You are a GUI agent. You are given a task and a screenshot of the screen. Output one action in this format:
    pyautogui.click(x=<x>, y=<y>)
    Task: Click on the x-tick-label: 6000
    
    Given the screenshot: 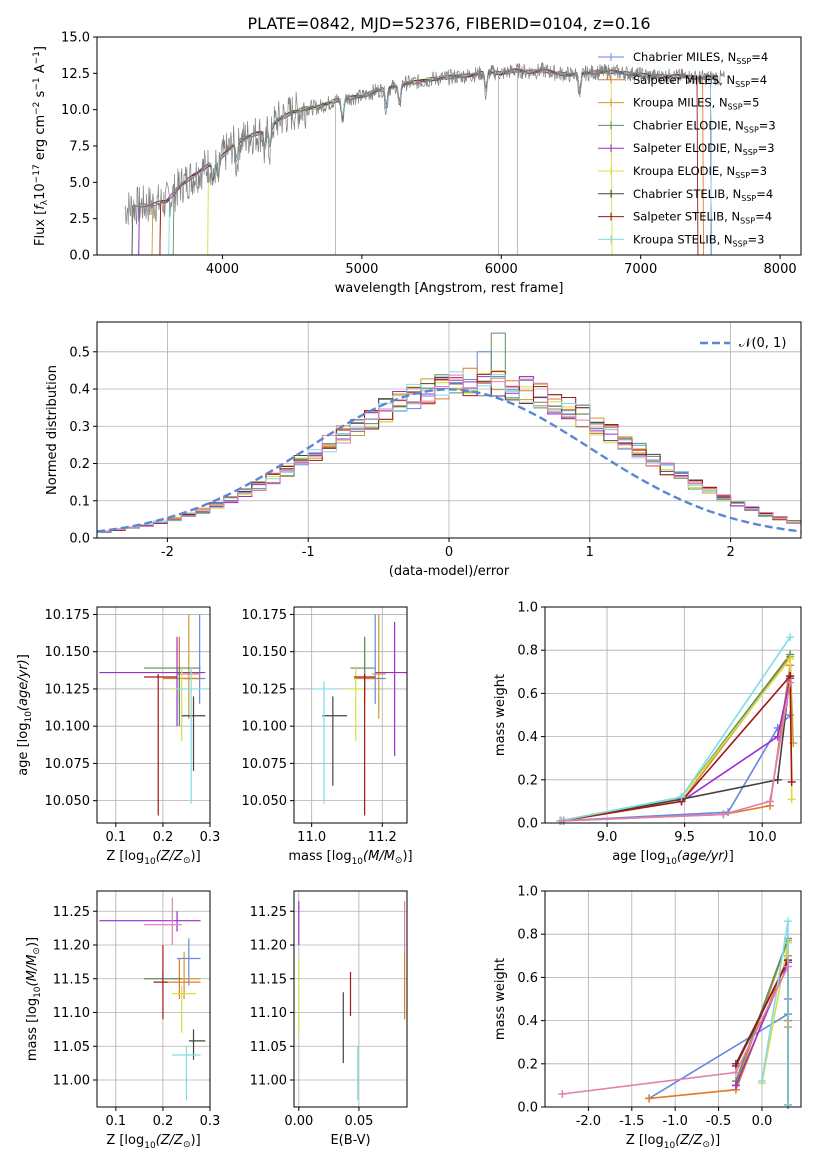 What is the action you would take?
    pyautogui.click(x=501, y=269)
    